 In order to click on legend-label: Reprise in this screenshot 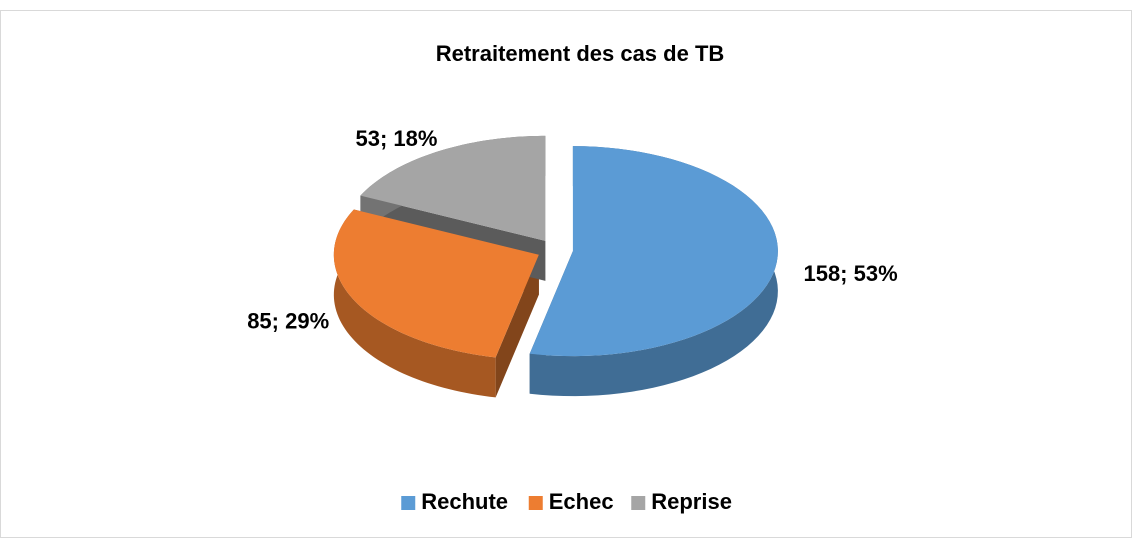, I will do `click(691, 501)`.